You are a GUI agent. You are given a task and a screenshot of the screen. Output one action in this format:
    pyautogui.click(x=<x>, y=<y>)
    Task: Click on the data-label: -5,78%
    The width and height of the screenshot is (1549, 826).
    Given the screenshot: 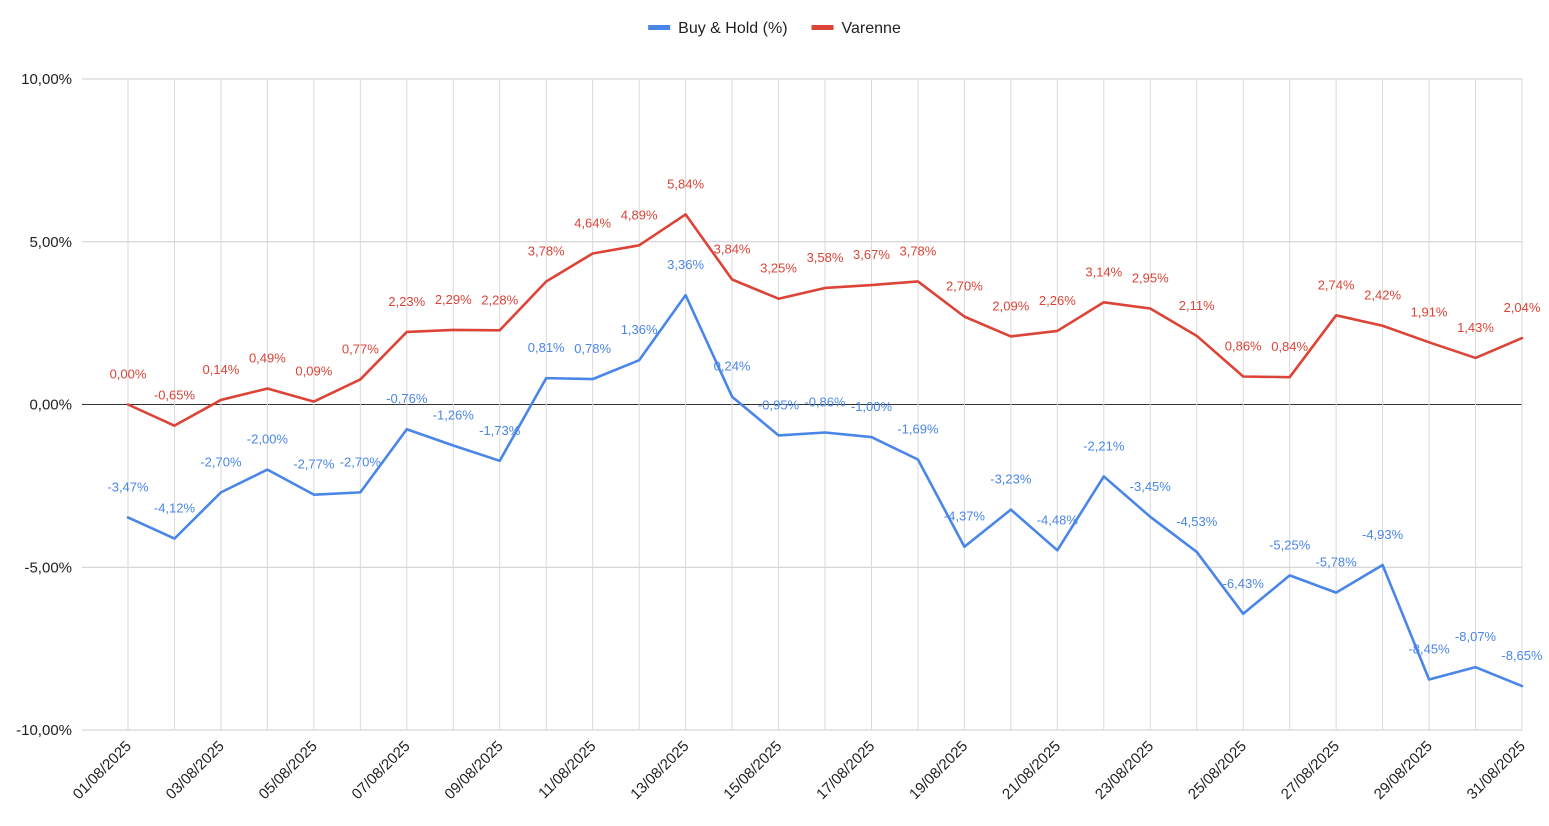 What is the action you would take?
    pyautogui.click(x=1337, y=562)
    